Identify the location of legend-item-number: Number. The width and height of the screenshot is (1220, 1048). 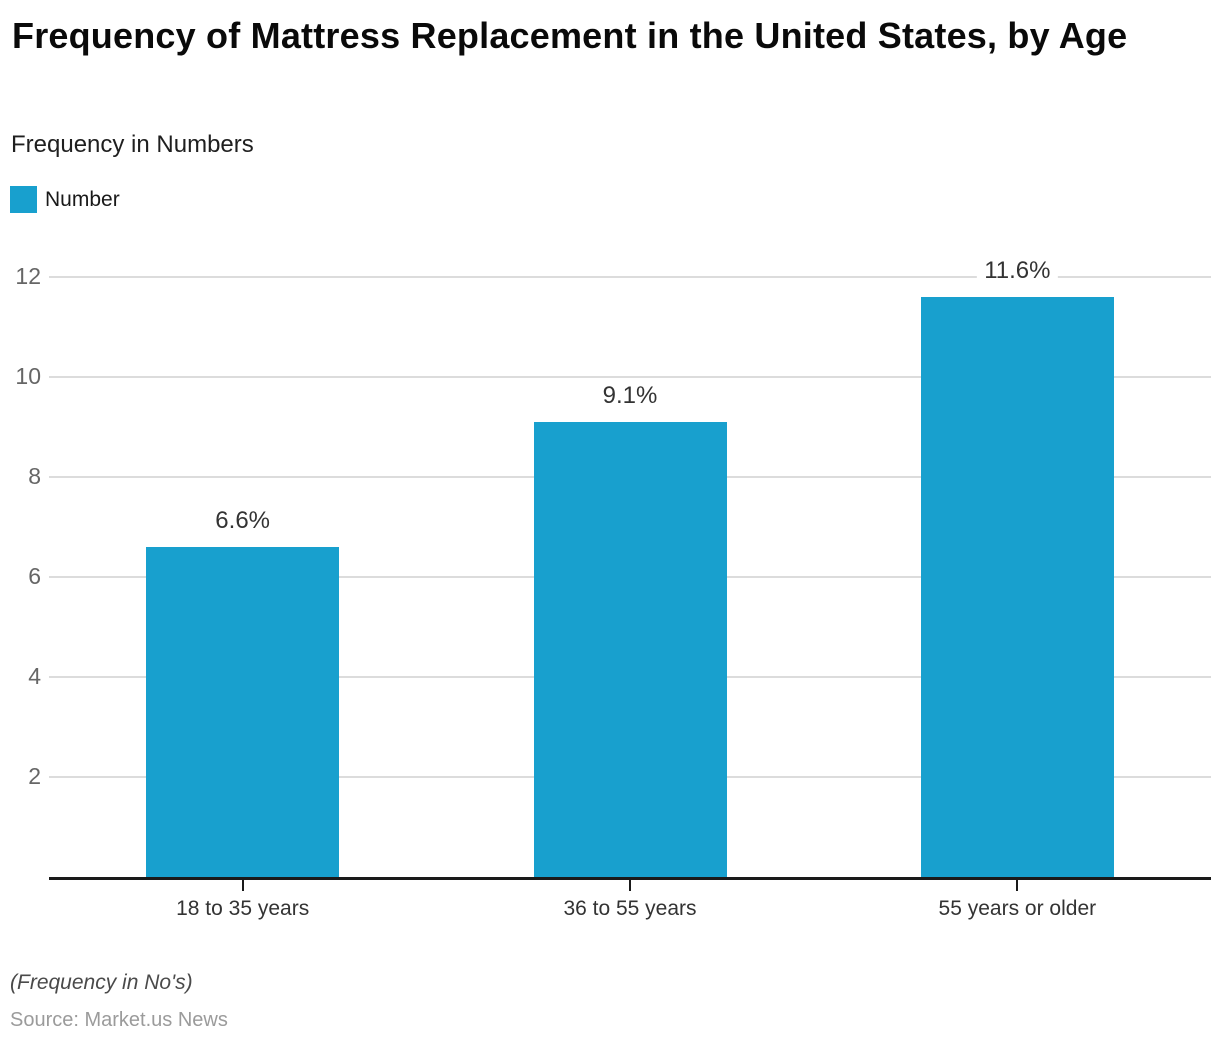
(65, 199).